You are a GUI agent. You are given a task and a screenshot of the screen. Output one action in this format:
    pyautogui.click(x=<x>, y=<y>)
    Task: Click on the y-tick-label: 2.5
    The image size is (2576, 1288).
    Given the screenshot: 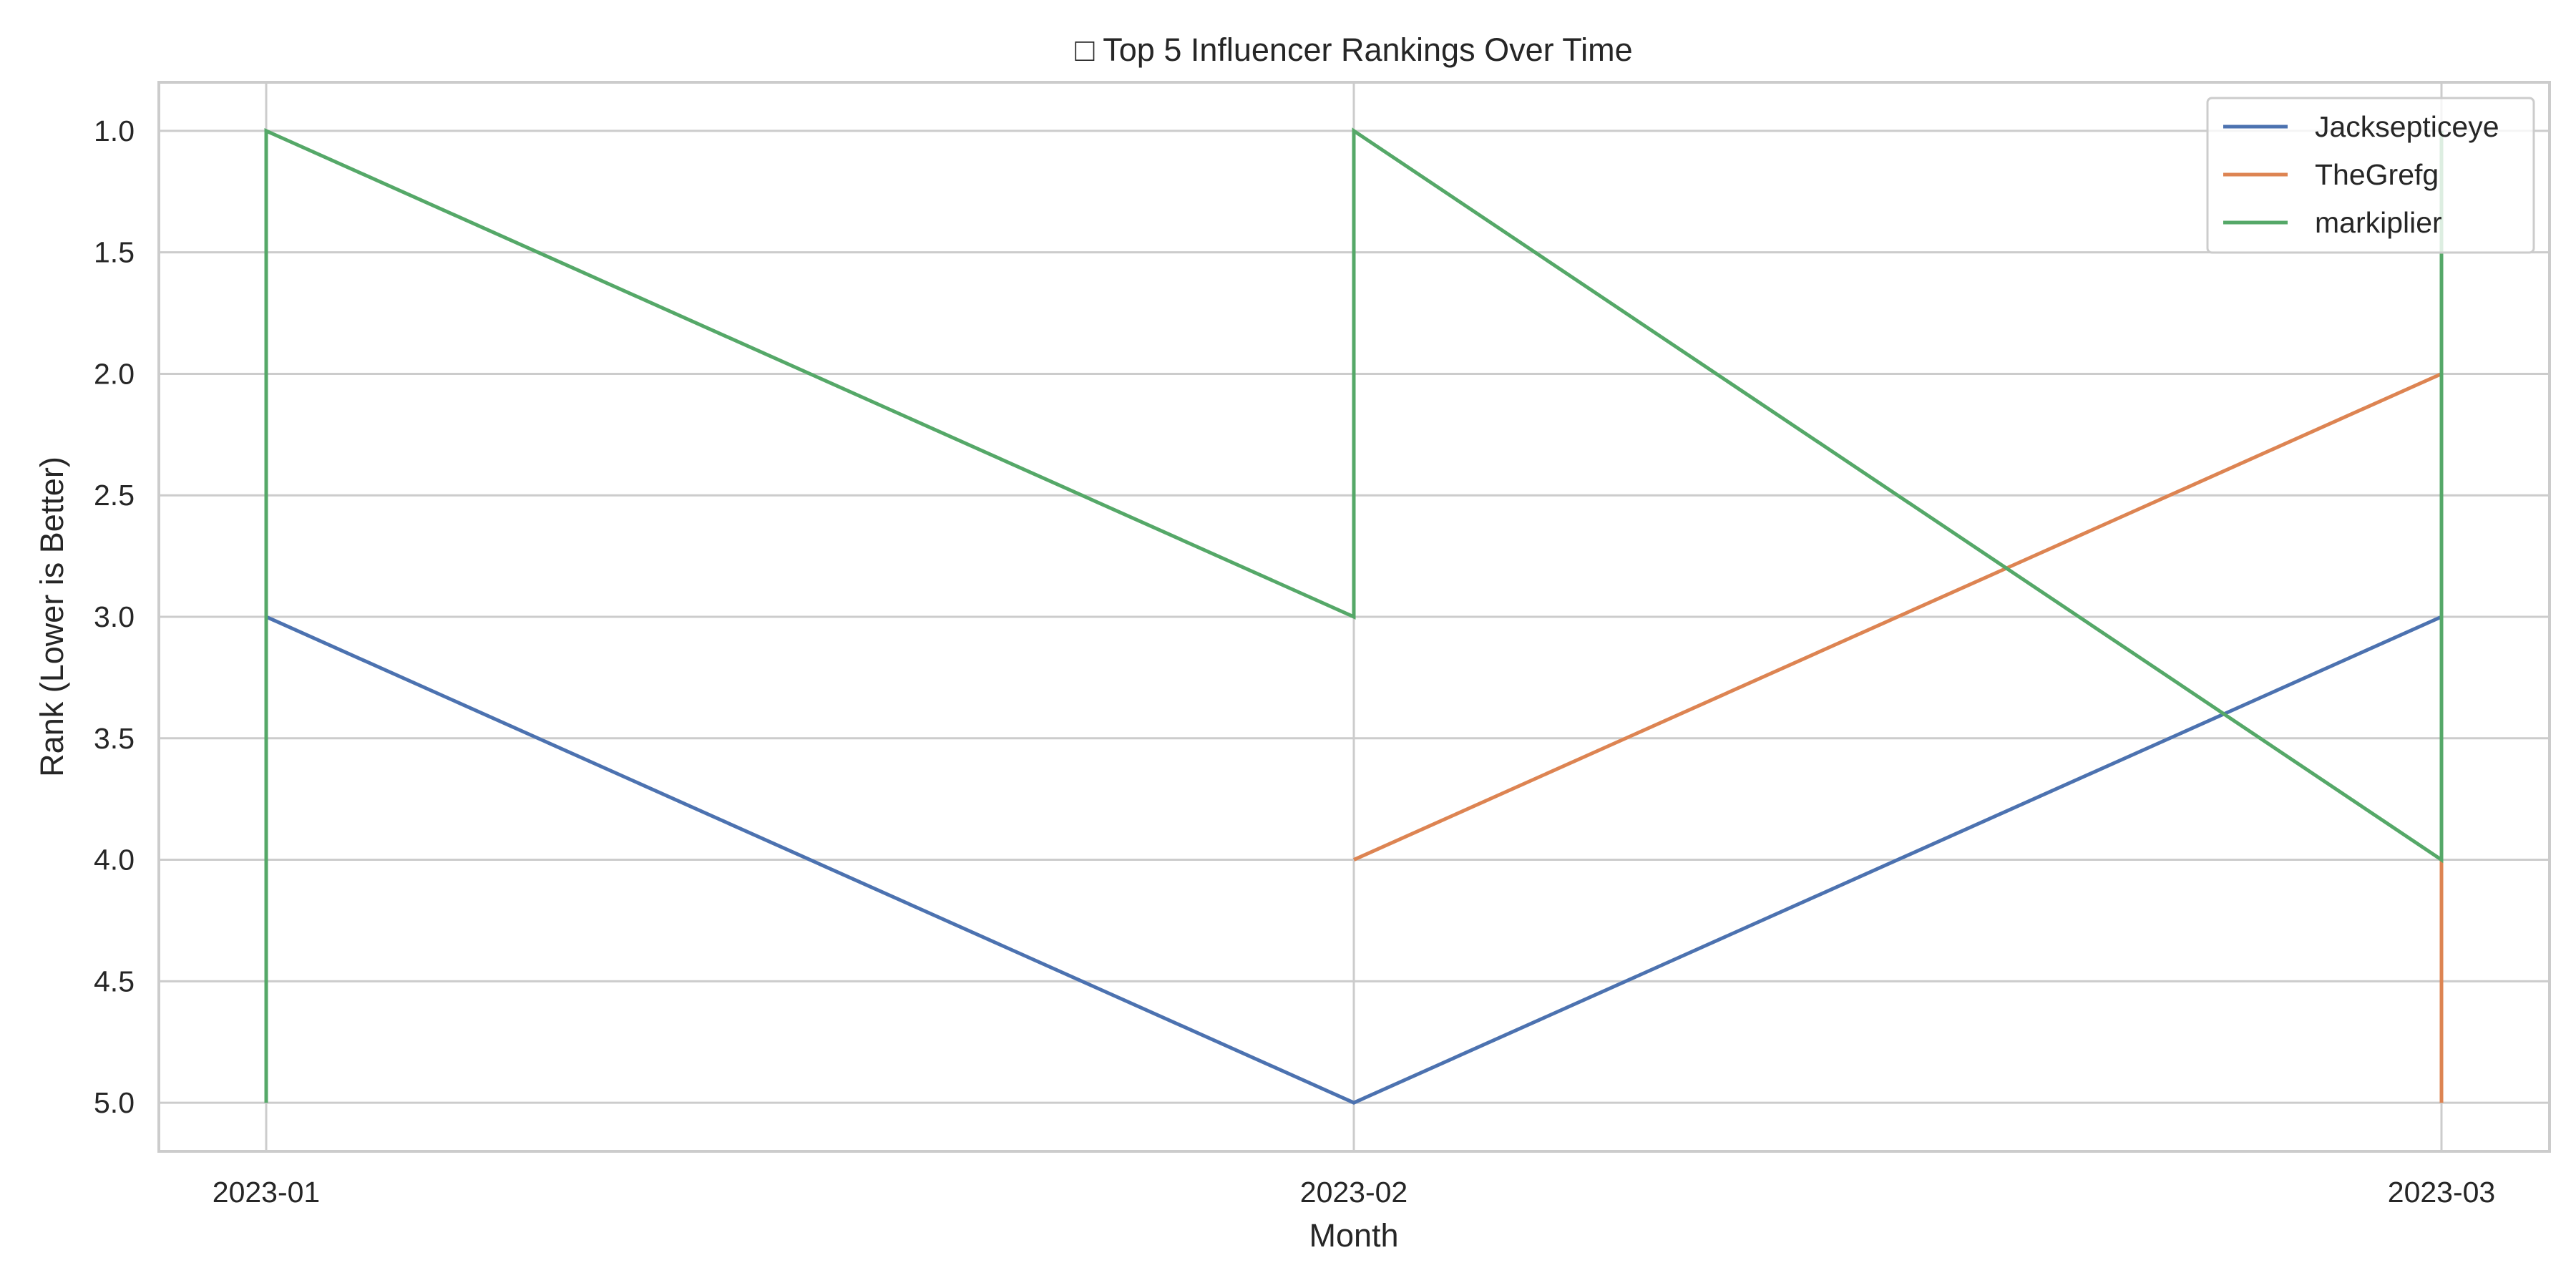 What is the action you would take?
    pyautogui.click(x=114, y=495)
    